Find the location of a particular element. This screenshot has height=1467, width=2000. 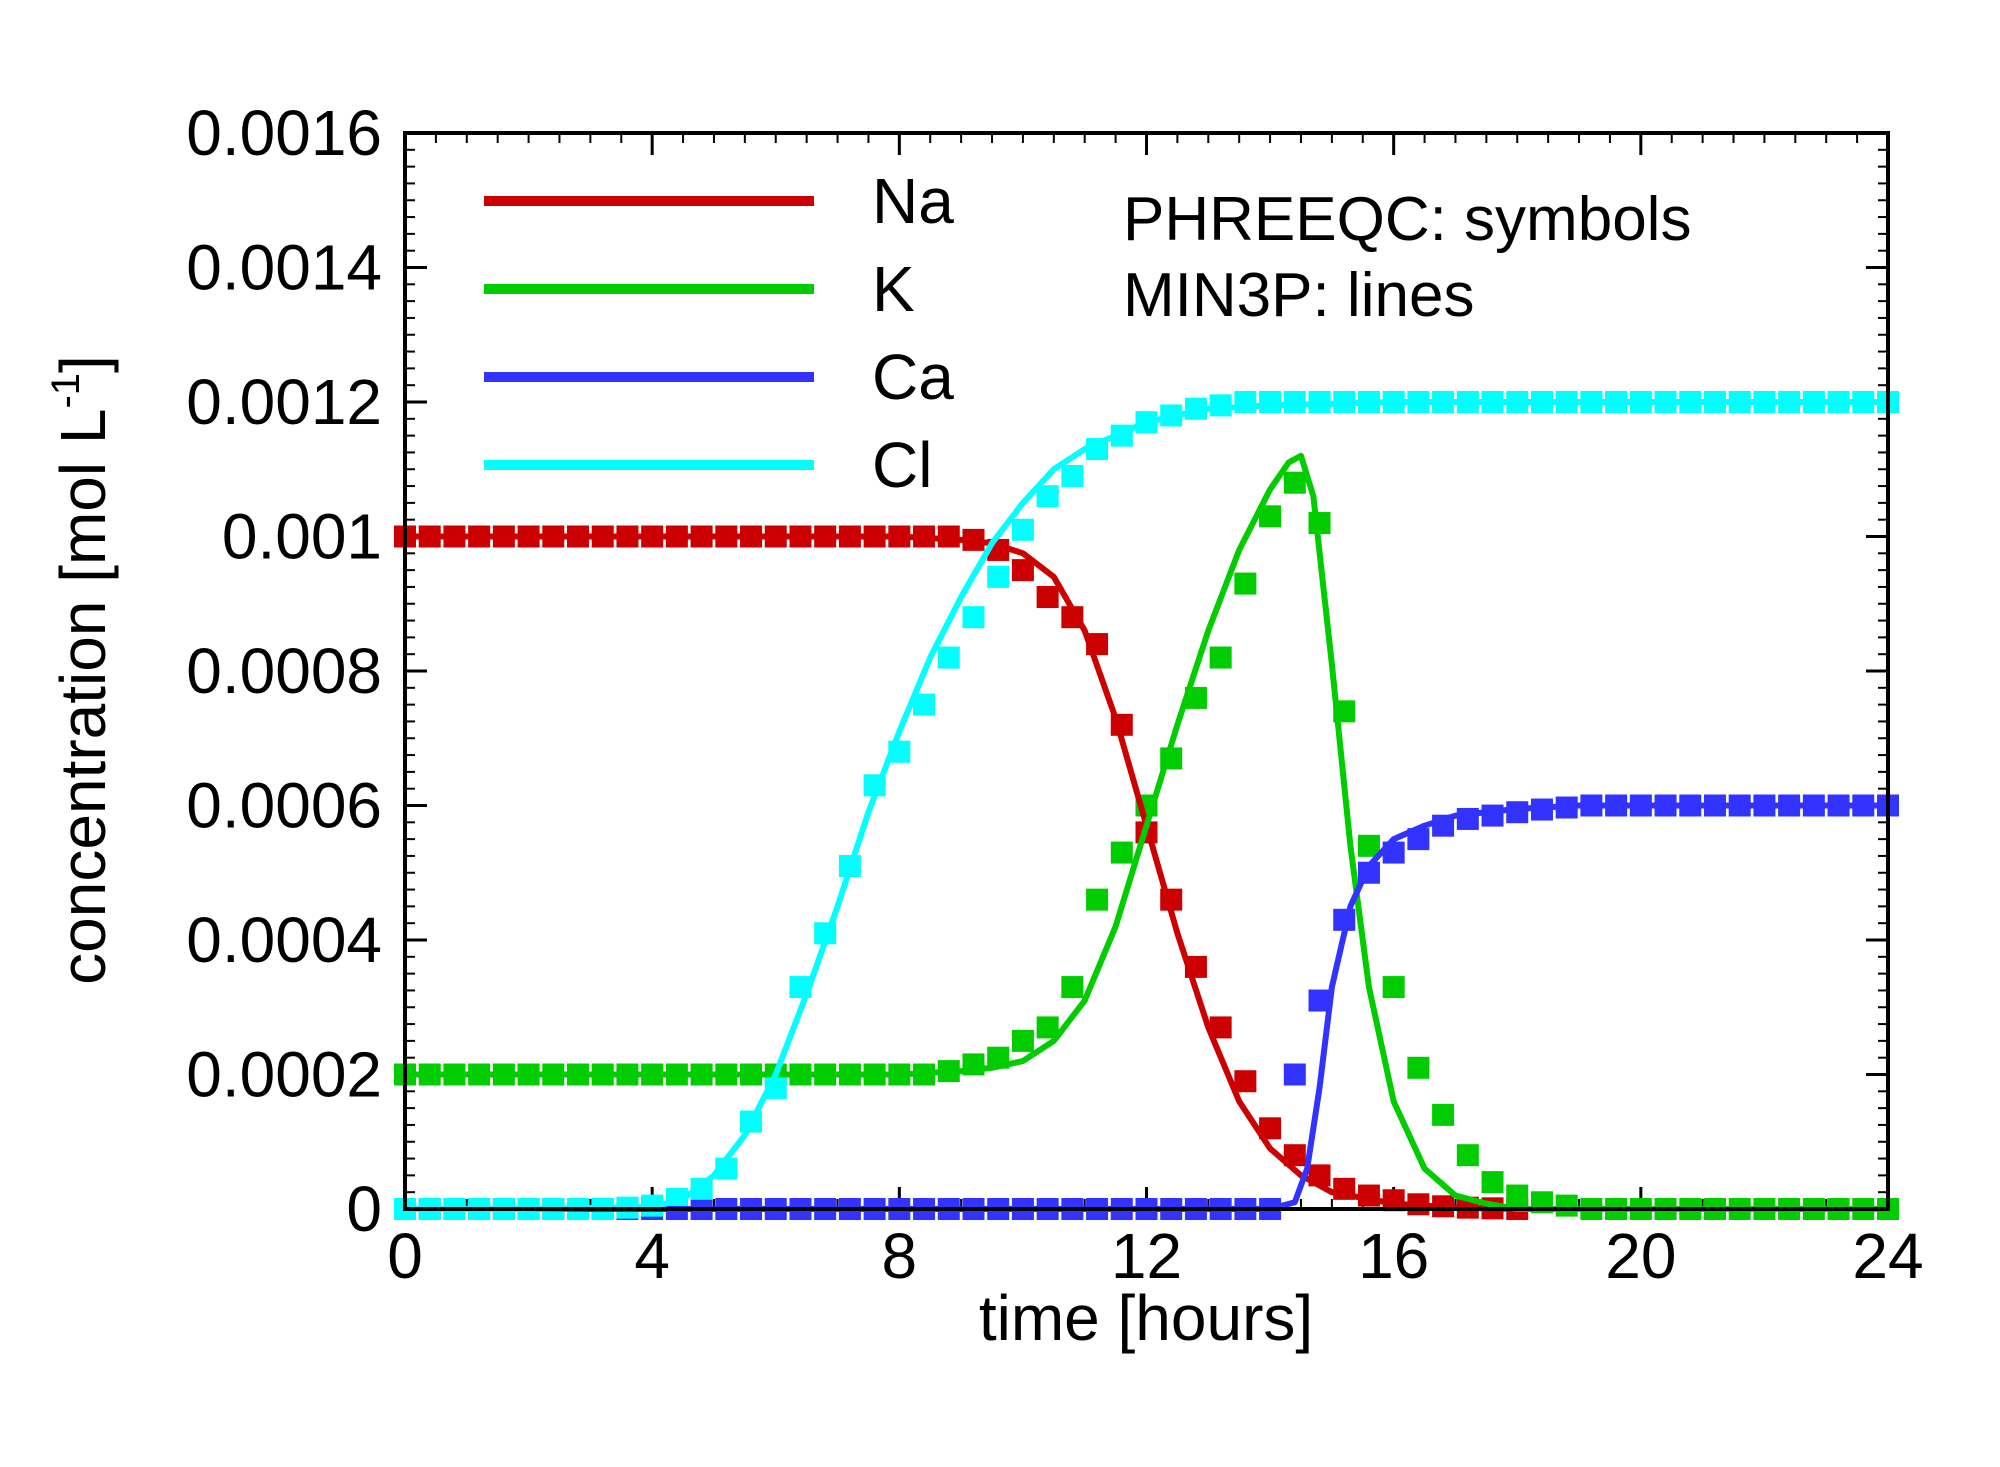

legend-label-cl: Cl is located at coordinates (902, 465).